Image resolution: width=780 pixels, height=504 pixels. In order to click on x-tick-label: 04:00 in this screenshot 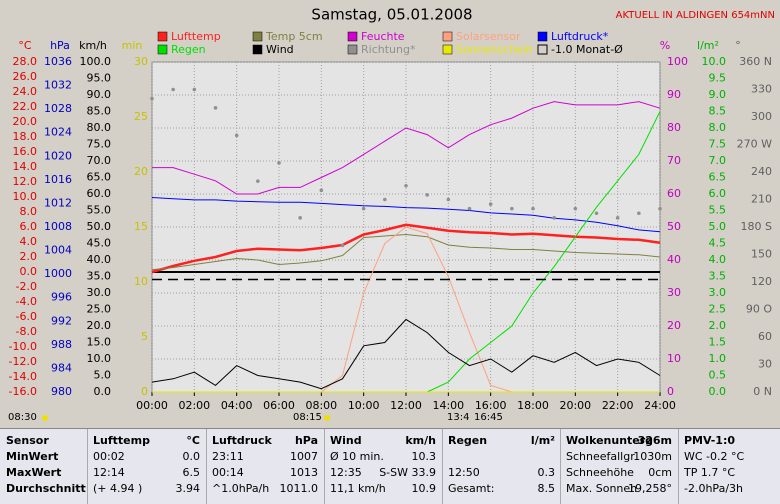, I will do `click(237, 405)`.